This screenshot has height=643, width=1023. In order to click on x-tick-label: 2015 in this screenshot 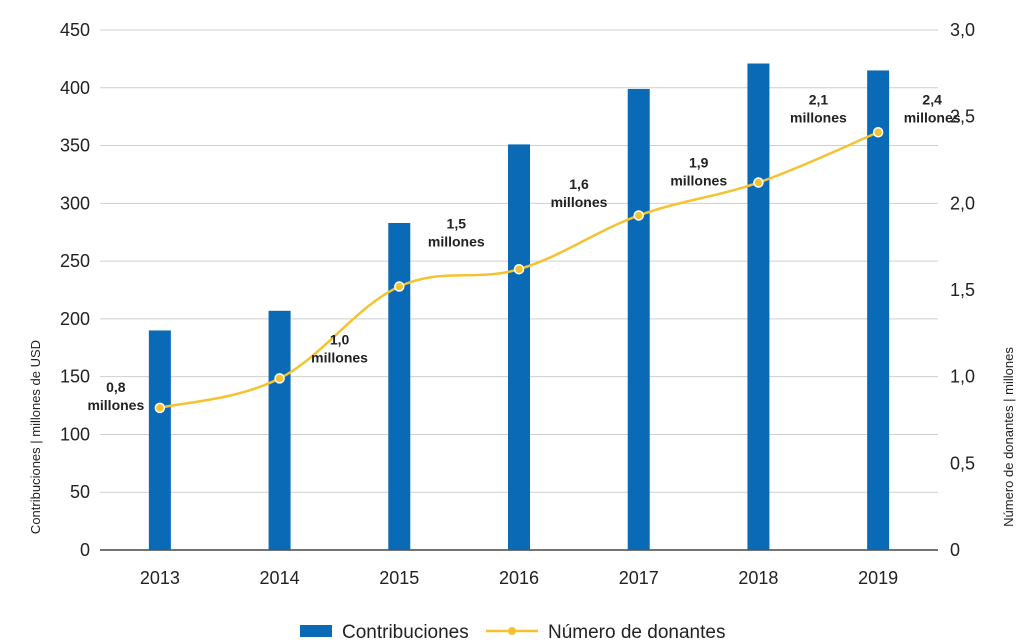, I will do `click(399, 578)`.